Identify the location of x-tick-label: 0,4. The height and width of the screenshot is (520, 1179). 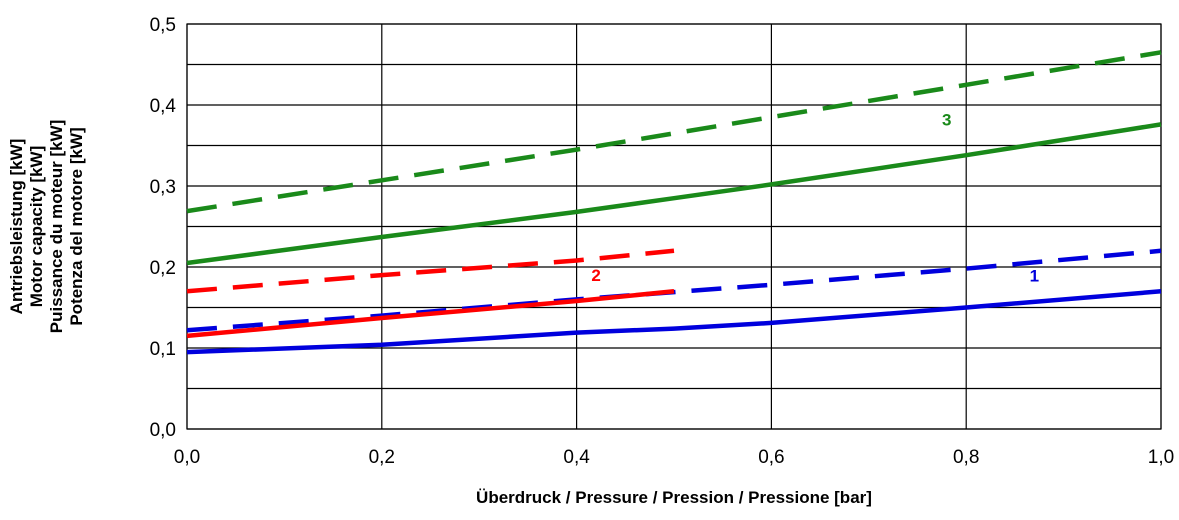
(576, 457).